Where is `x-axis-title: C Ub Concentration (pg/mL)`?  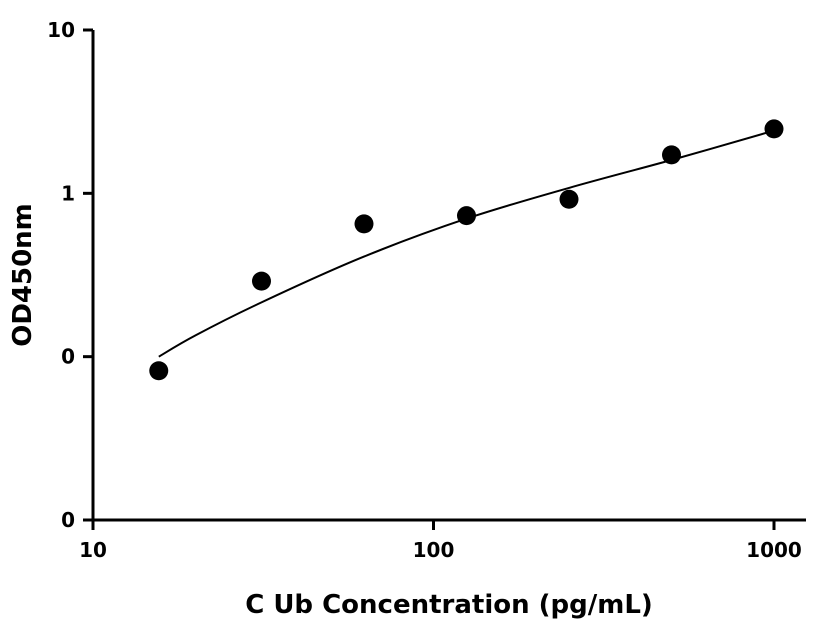 x-axis-title: C Ub Concentration (pg/mL) is located at coordinates (449, 605).